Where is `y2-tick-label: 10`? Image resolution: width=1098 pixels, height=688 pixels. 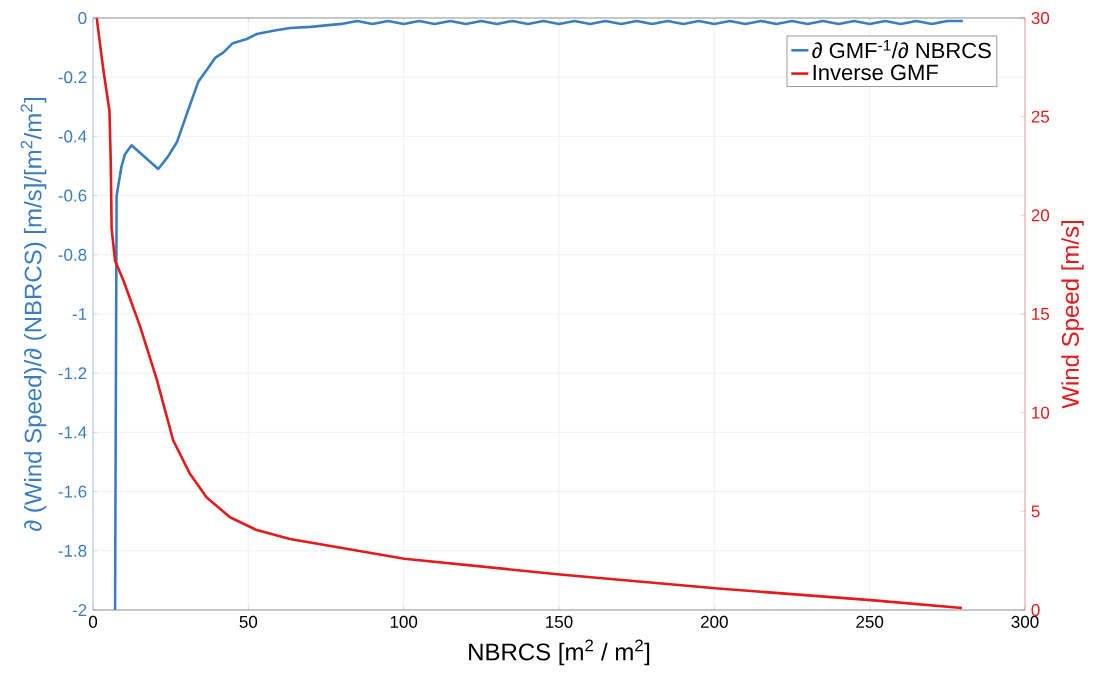 y2-tick-label: 10 is located at coordinates (1041, 412).